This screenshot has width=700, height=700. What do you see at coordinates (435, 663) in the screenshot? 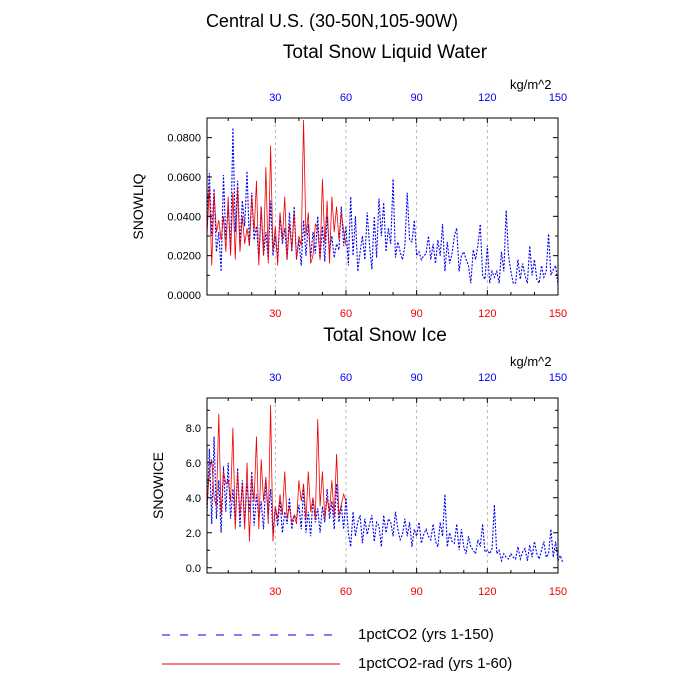
I see `legend-label-series2: 1pctCO2-rad (yrs 1-60)` at bounding box center [435, 663].